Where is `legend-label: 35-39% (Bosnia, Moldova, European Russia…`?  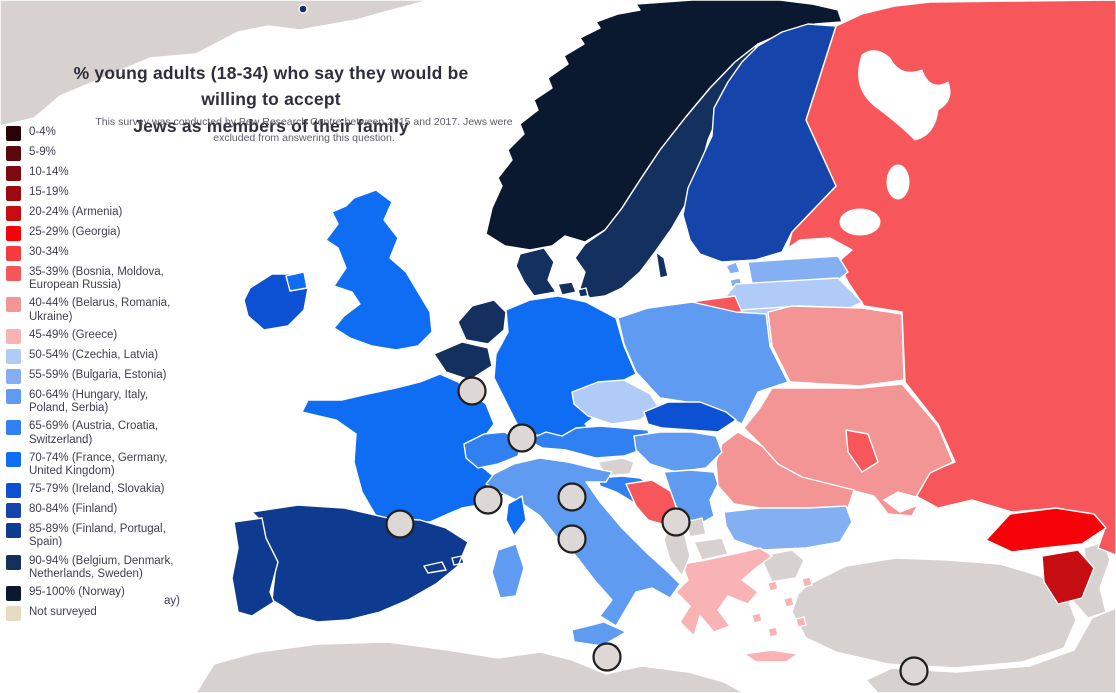
legend-label: 35-39% (Bosnia, Moldova, European Russia… is located at coordinates (96, 279).